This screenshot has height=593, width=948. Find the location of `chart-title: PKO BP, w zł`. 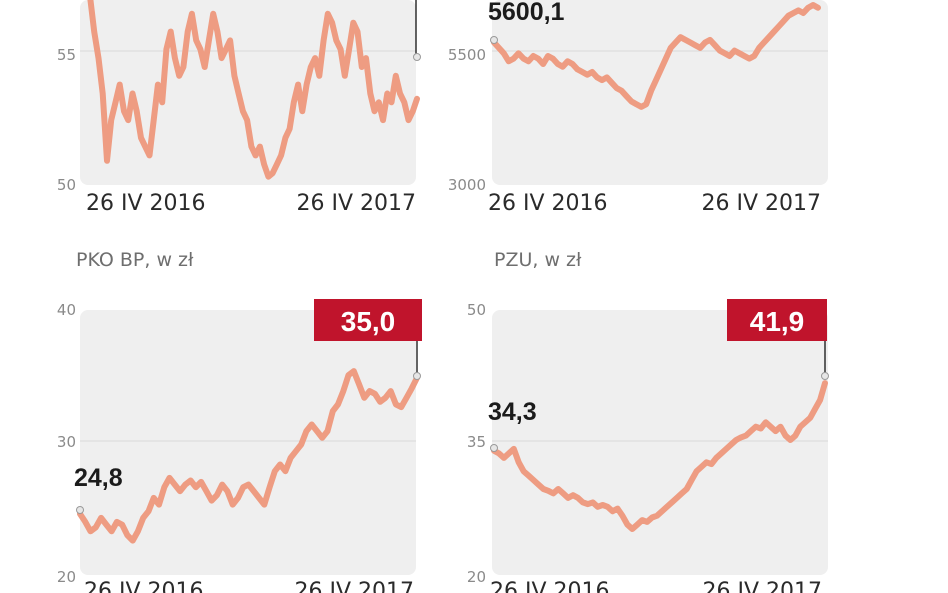

chart-title: PKO BP, w zł is located at coordinates (135, 260).